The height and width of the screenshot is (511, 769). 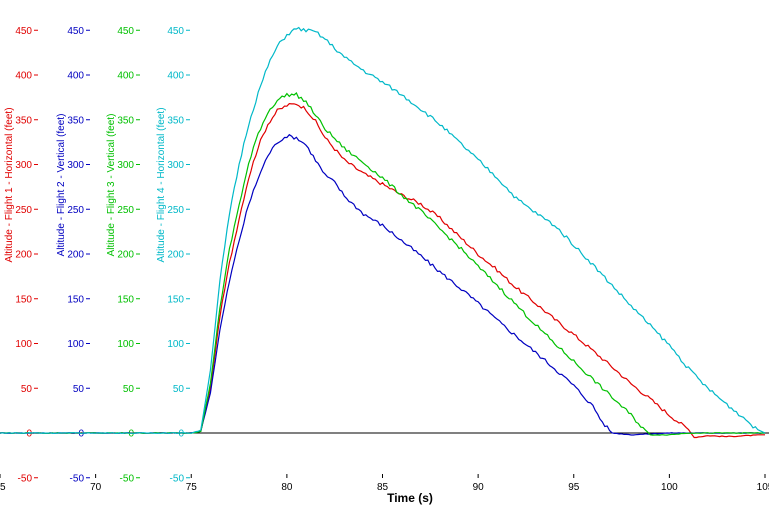 What do you see at coordinates (175, 120) in the screenshot?
I see `y-axis-4-tick-label: 350` at bounding box center [175, 120].